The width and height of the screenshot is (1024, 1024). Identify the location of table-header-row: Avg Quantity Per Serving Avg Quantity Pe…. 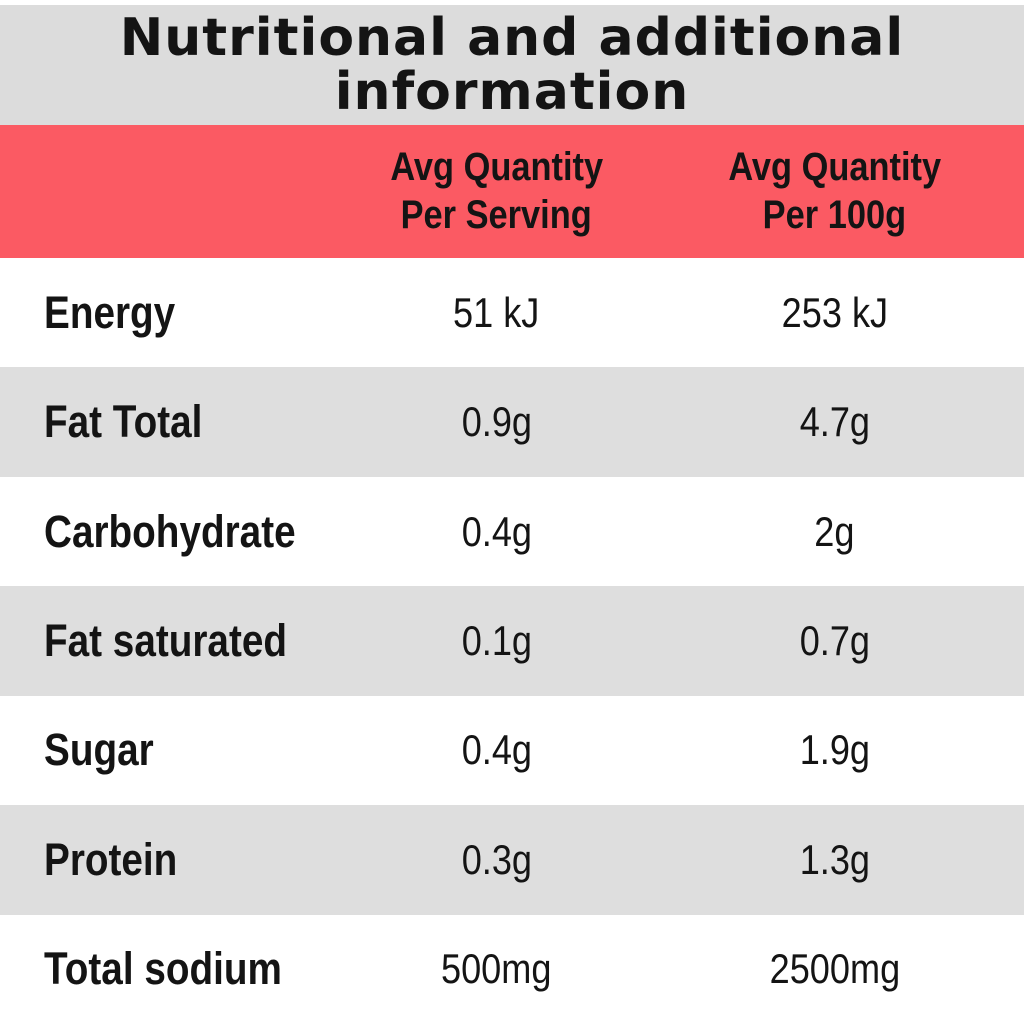
(512, 191).